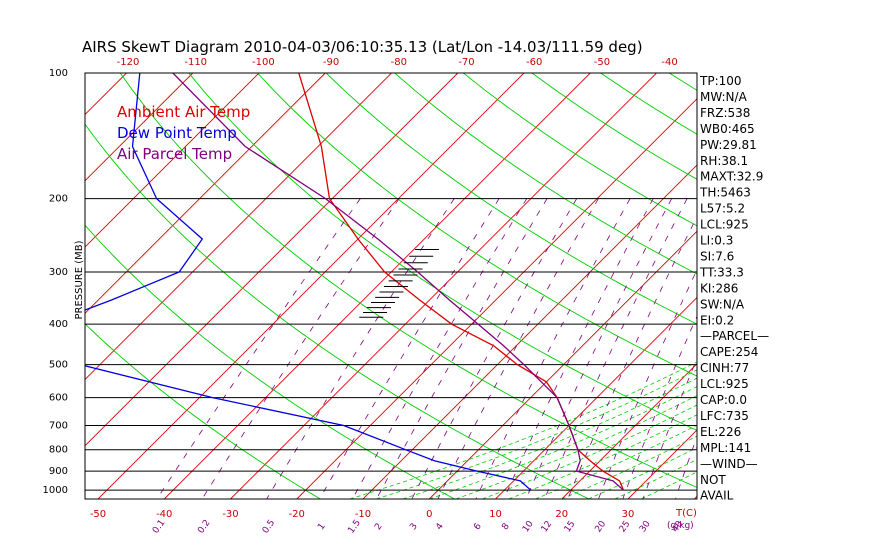 This screenshot has width=870, height=560. What do you see at coordinates (466, 62) in the screenshot?
I see `top-temp-tick-label: -70` at bounding box center [466, 62].